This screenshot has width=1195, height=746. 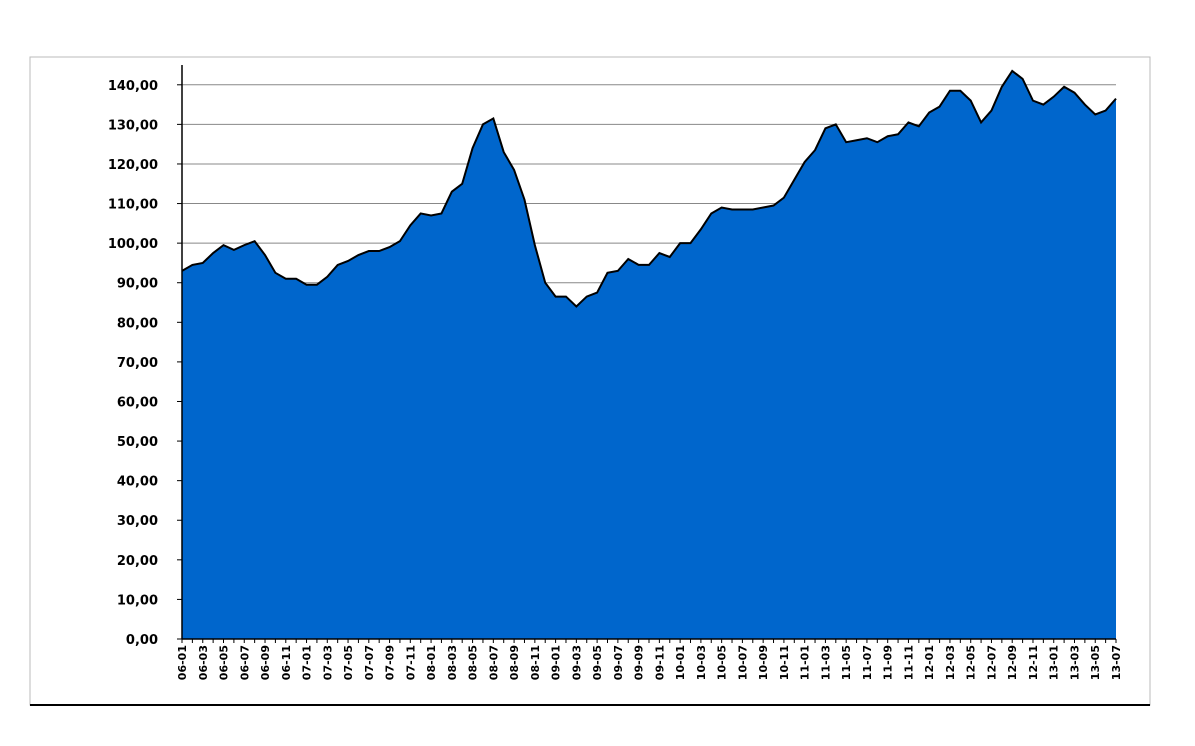 What do you see at coordinates (1054, 662) in the screenshot?
I see `x-tick-label: 13-01` at bounding box center [1054, 662].